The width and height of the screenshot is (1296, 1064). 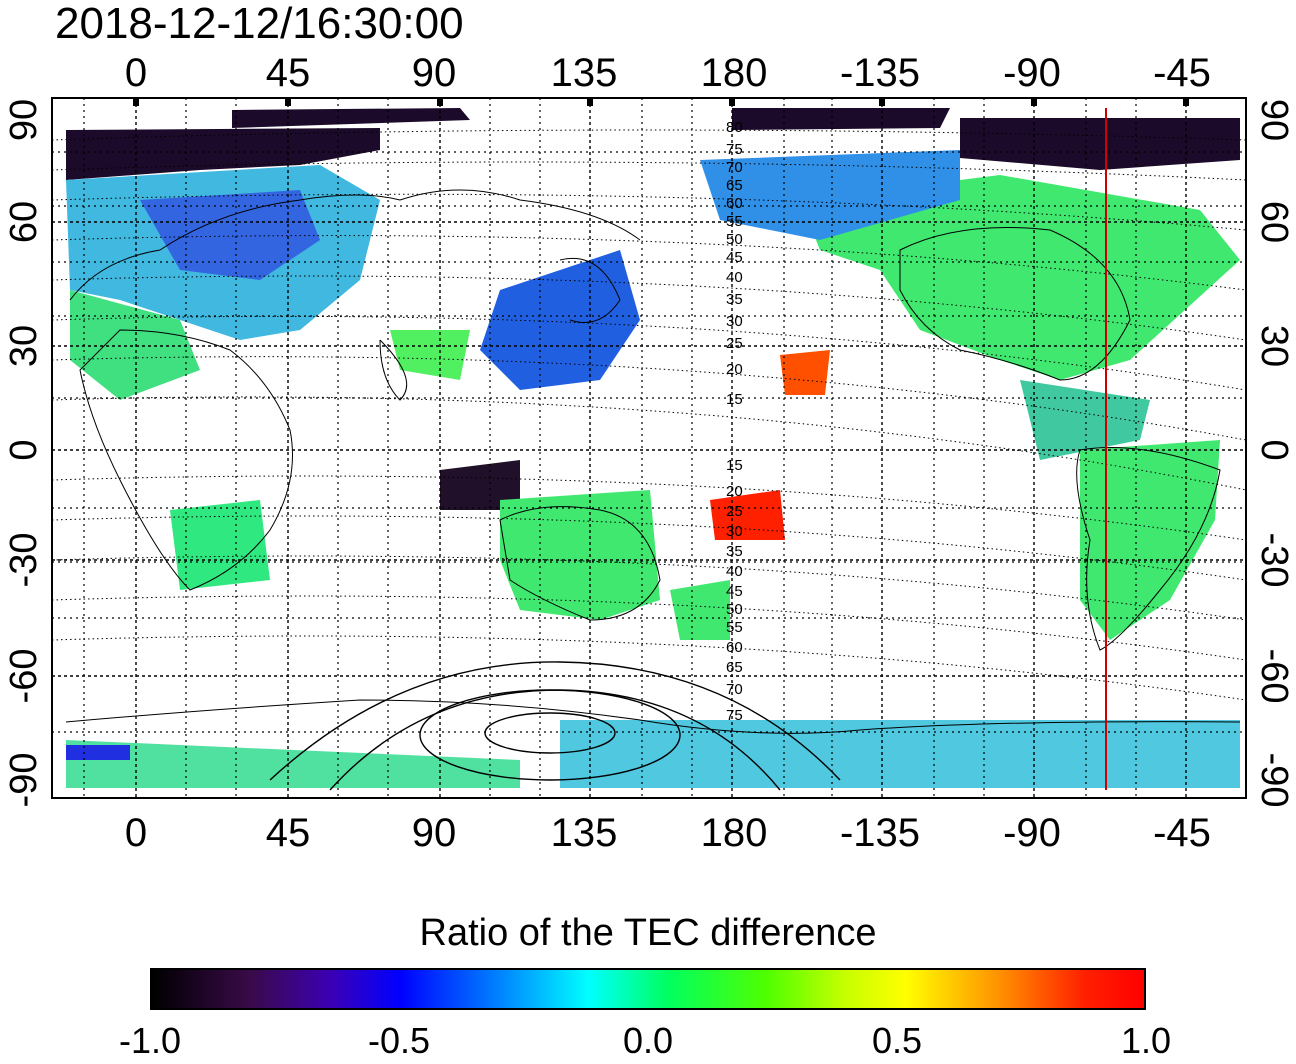 I want to click on lon-tick-bottom: 90, so click(x=434, y=833).